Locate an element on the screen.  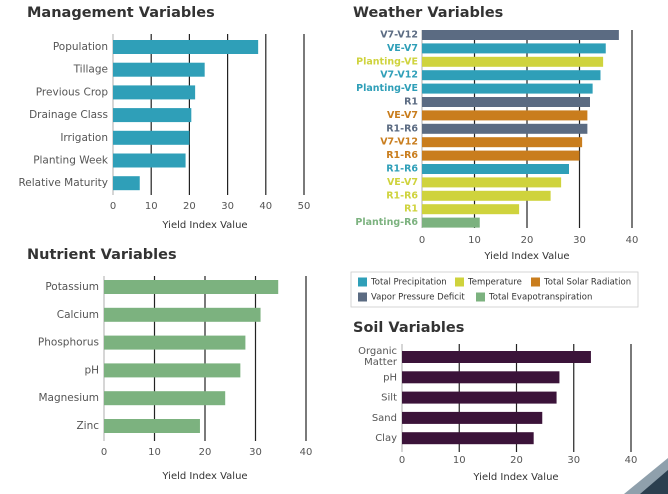
soil-bar-clay is located at coordinates (468, 438).